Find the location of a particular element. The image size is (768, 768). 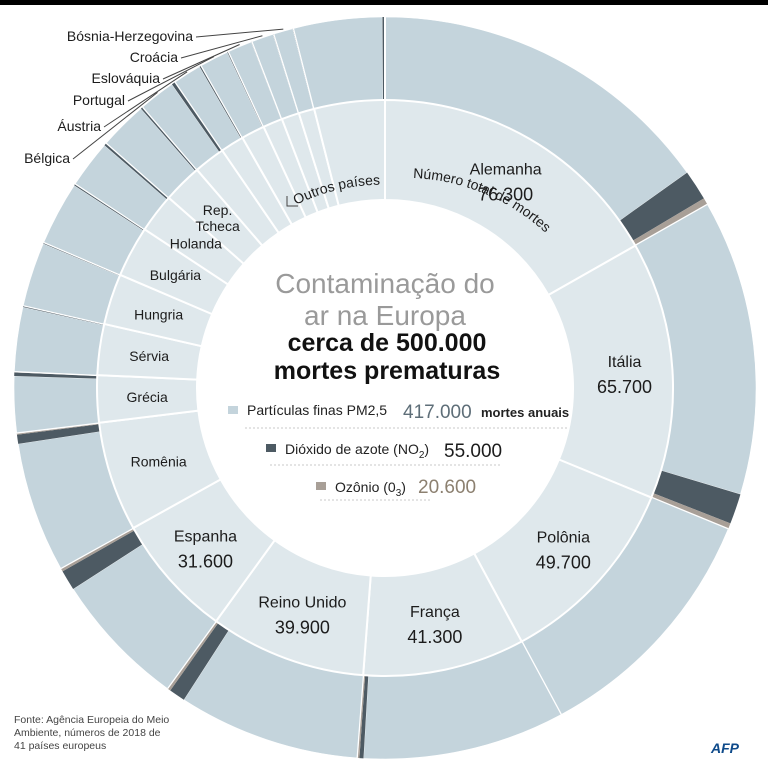

country-name-servia: Sérvia is located at coordinates (149, 356).